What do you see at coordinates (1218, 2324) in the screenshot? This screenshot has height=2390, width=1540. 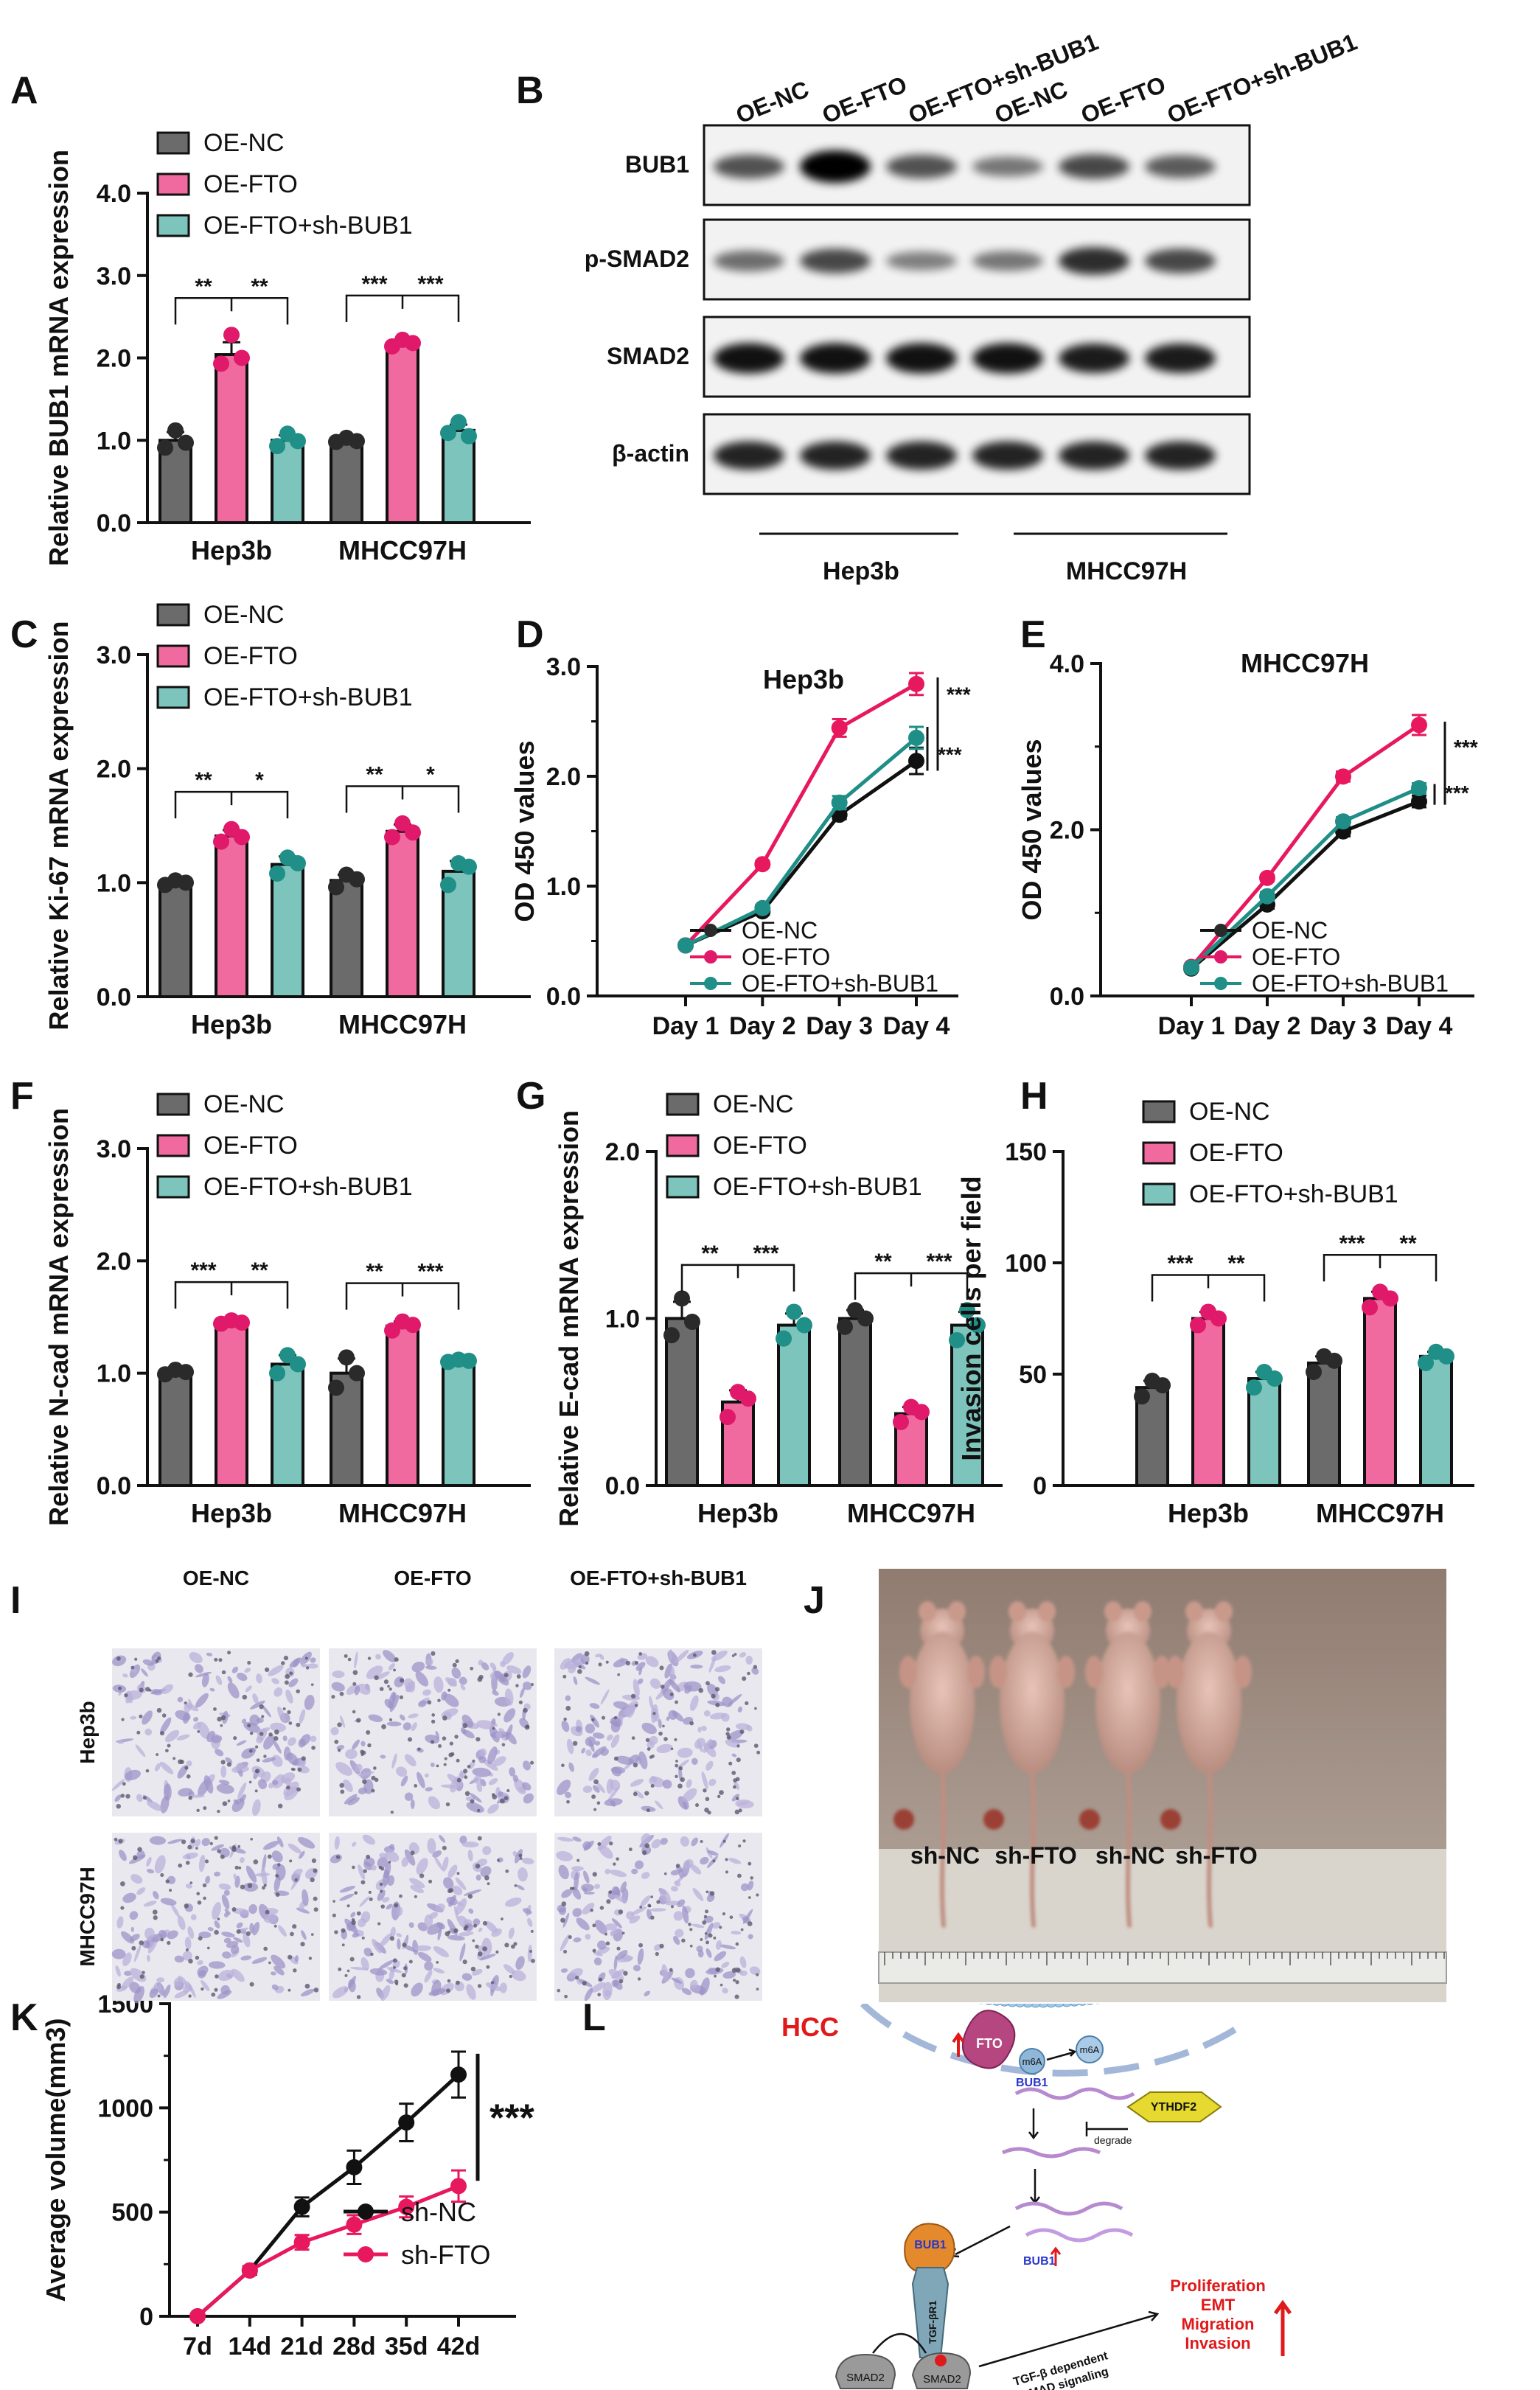 I see `outcome-label: Migration` at bounding box center [1218, 2324].